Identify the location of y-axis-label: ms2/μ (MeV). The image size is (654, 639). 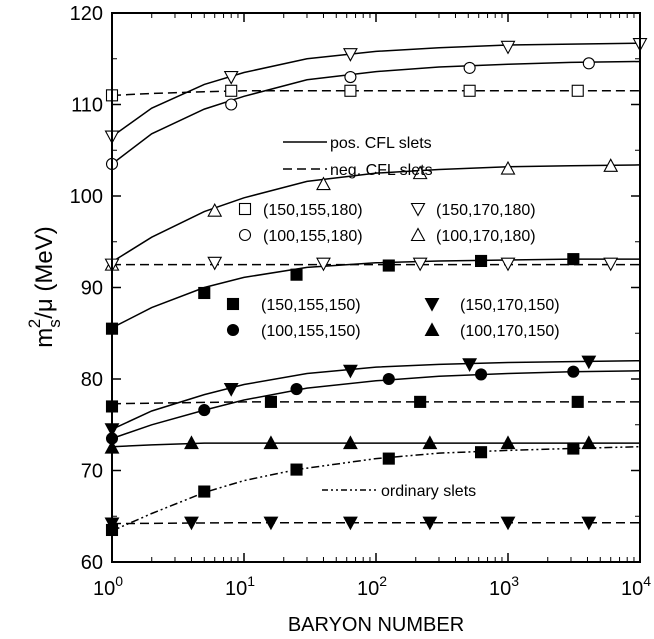
(44, 286).